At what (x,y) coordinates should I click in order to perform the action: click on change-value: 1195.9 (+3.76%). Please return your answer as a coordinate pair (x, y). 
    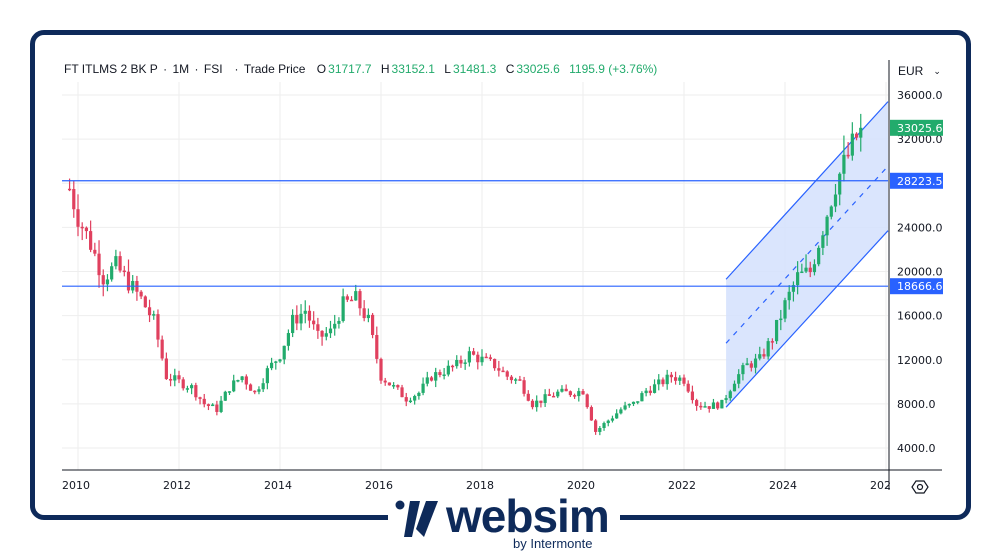
    Looking at the image, I should click on (613, 69).